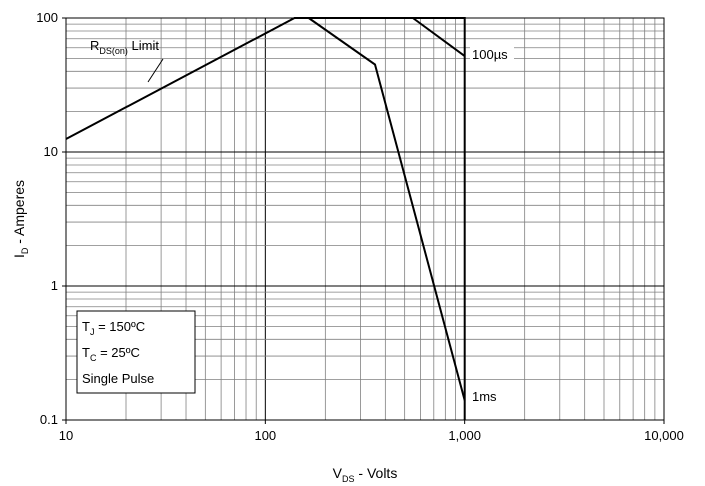  What do you see at coordinates (51, 218) in the screenshot?
I see `y-tick-labels: 0.1 1 10 100` at bounding box center [51, 218].